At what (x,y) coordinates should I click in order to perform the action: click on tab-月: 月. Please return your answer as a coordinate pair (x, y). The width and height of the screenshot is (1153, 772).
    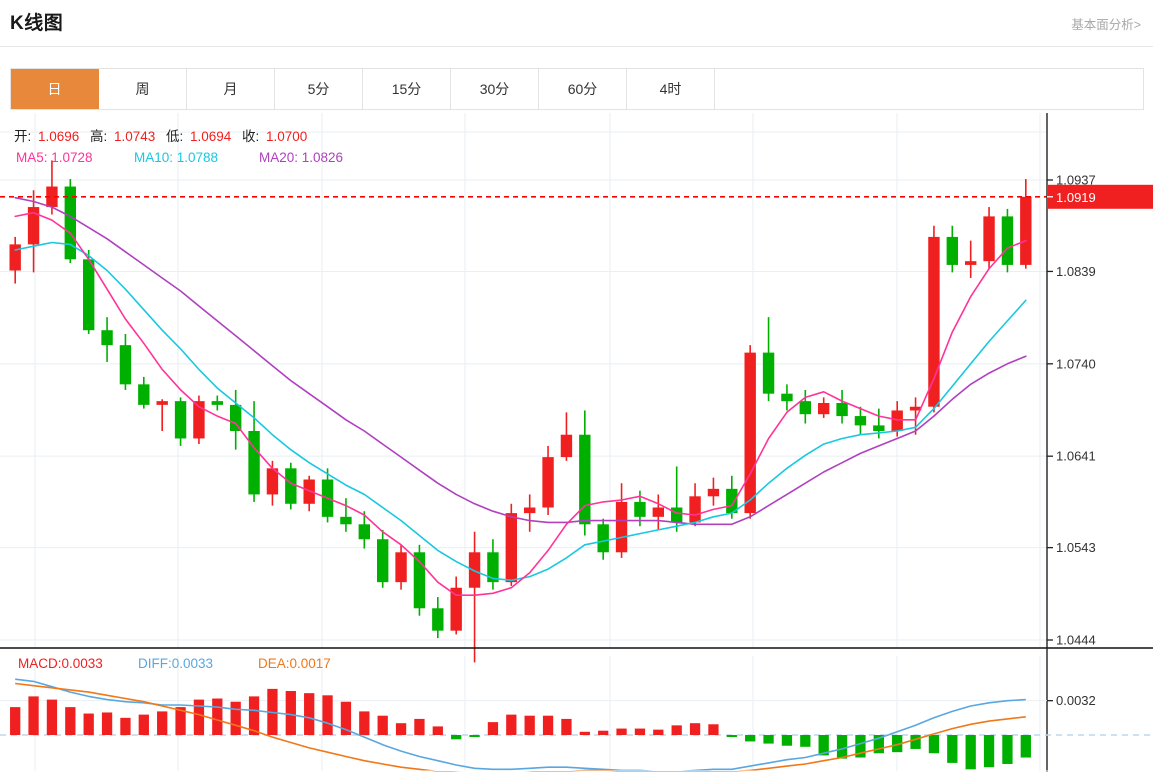
    Looking at the image, I should click on (231, 89).